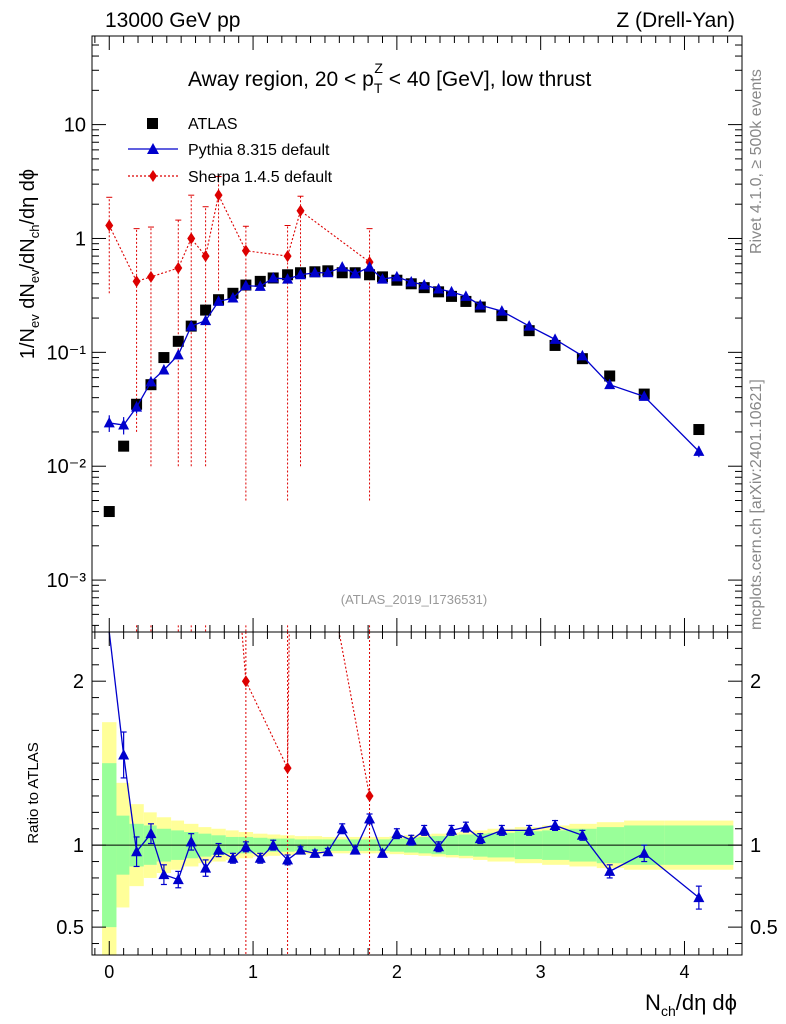 The height and width of the screenshot is (1024, 786). I want to click on ratio-y-tick-label: 2, so click(78, 682).